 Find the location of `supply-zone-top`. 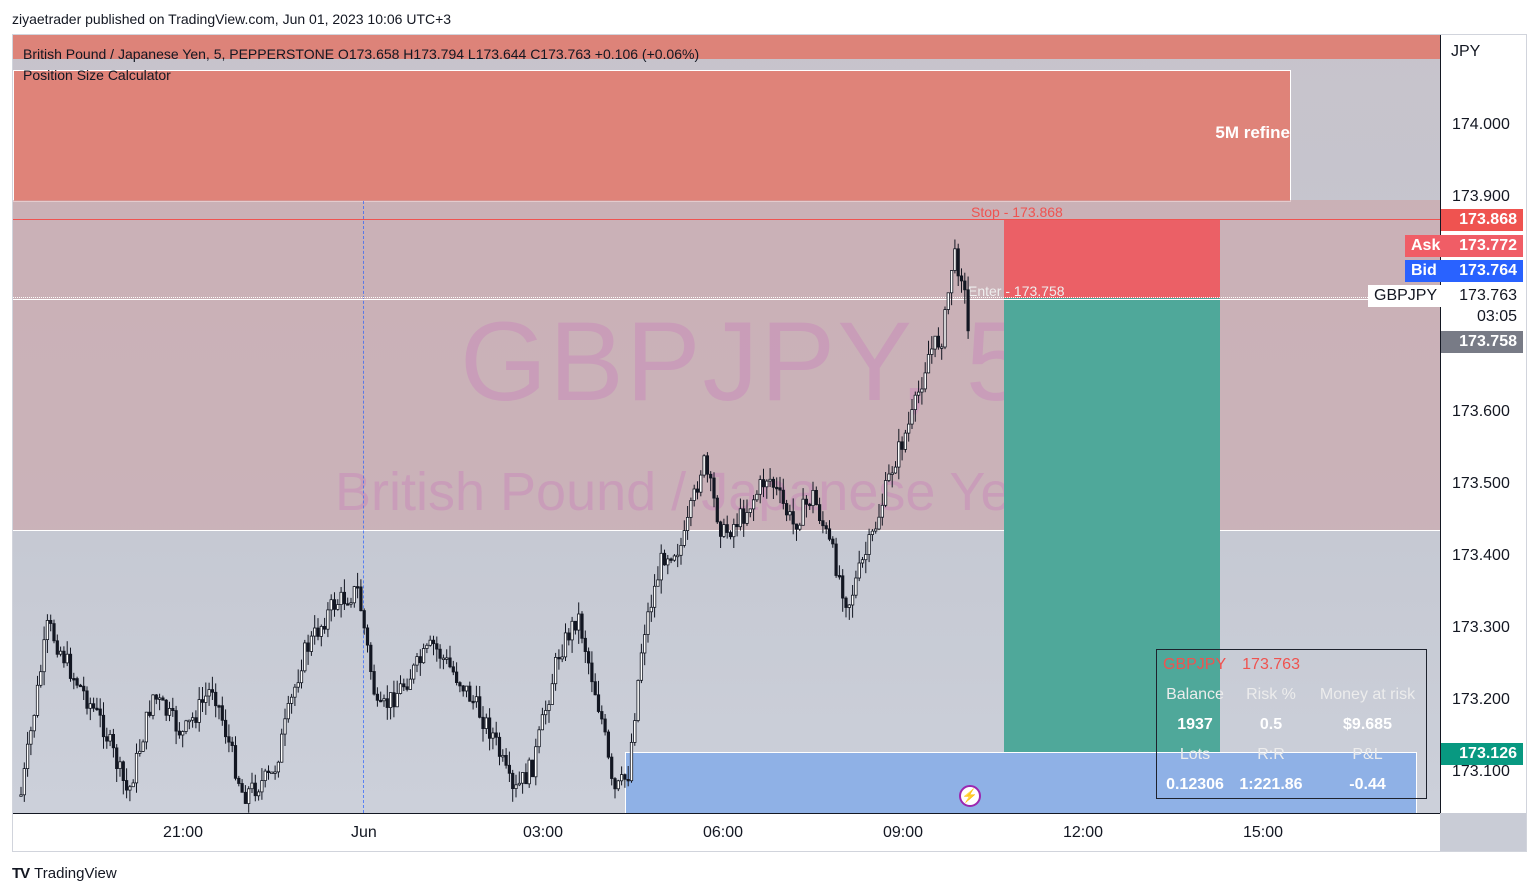

supply-zone-top is located at coordinates (726, 47).